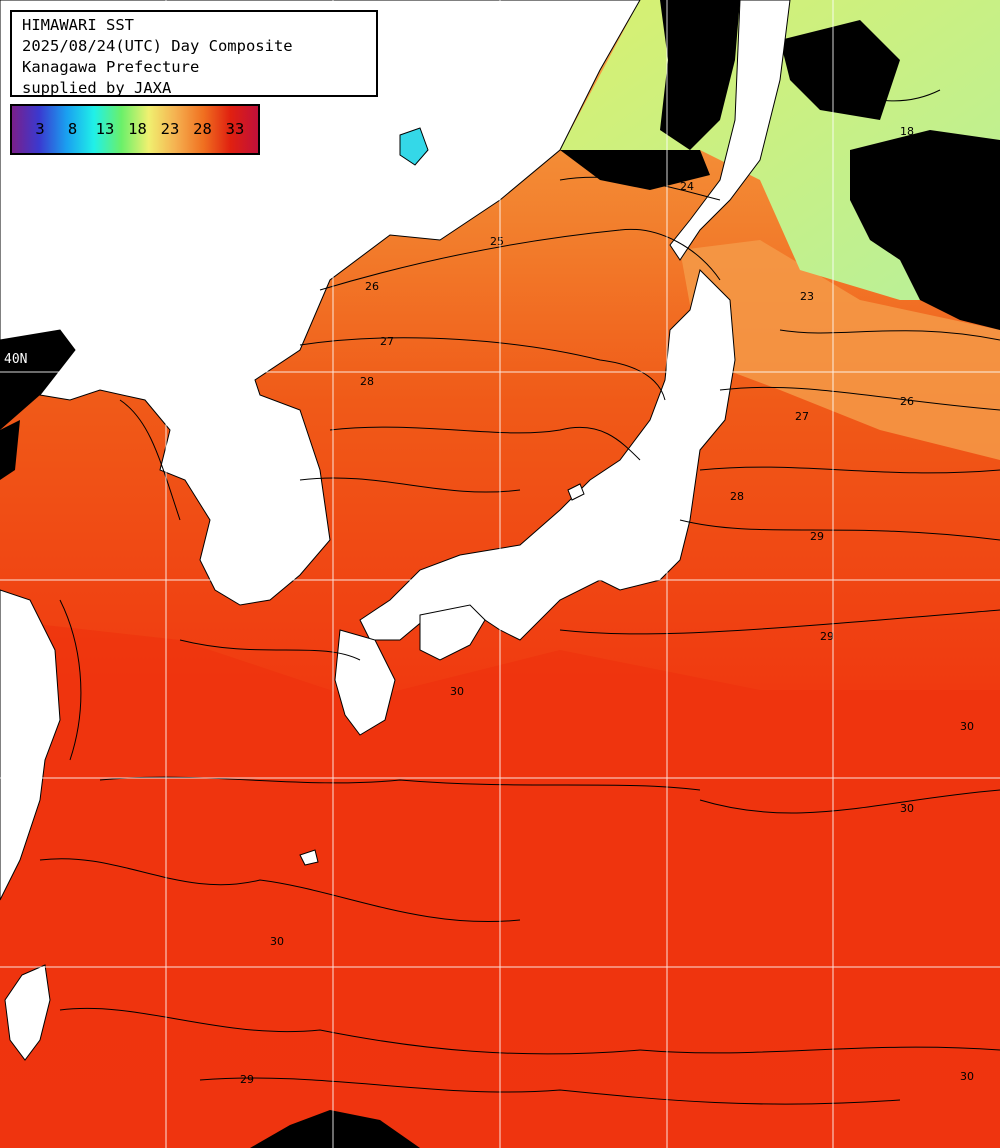 The image size is (1000, 1148). What do you see at coordinates (137, 129) in the screenshot?
I see `scale-tick-label: 18` at bounding box center [137, 129].